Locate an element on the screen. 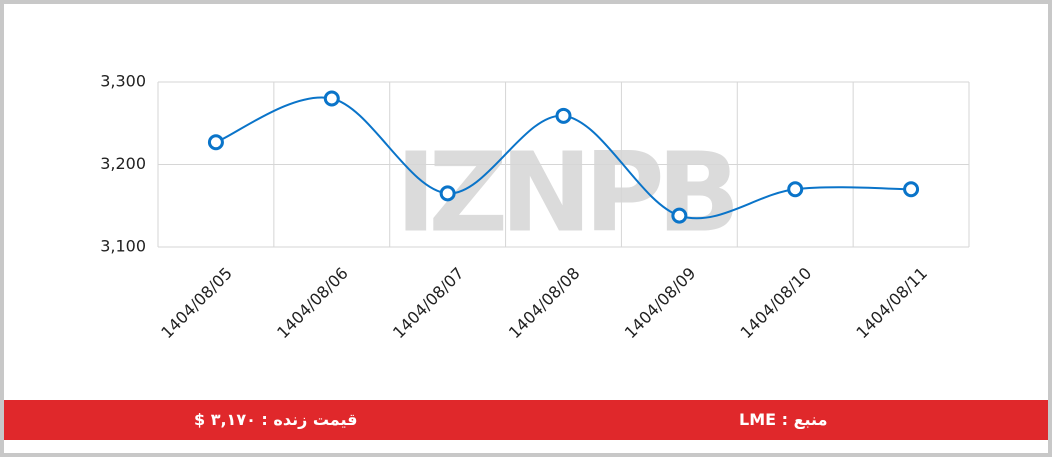 This screenshot has width=1052, height=457. x-tick-label: 1404/08/09 is located at coordinates (660, 303).